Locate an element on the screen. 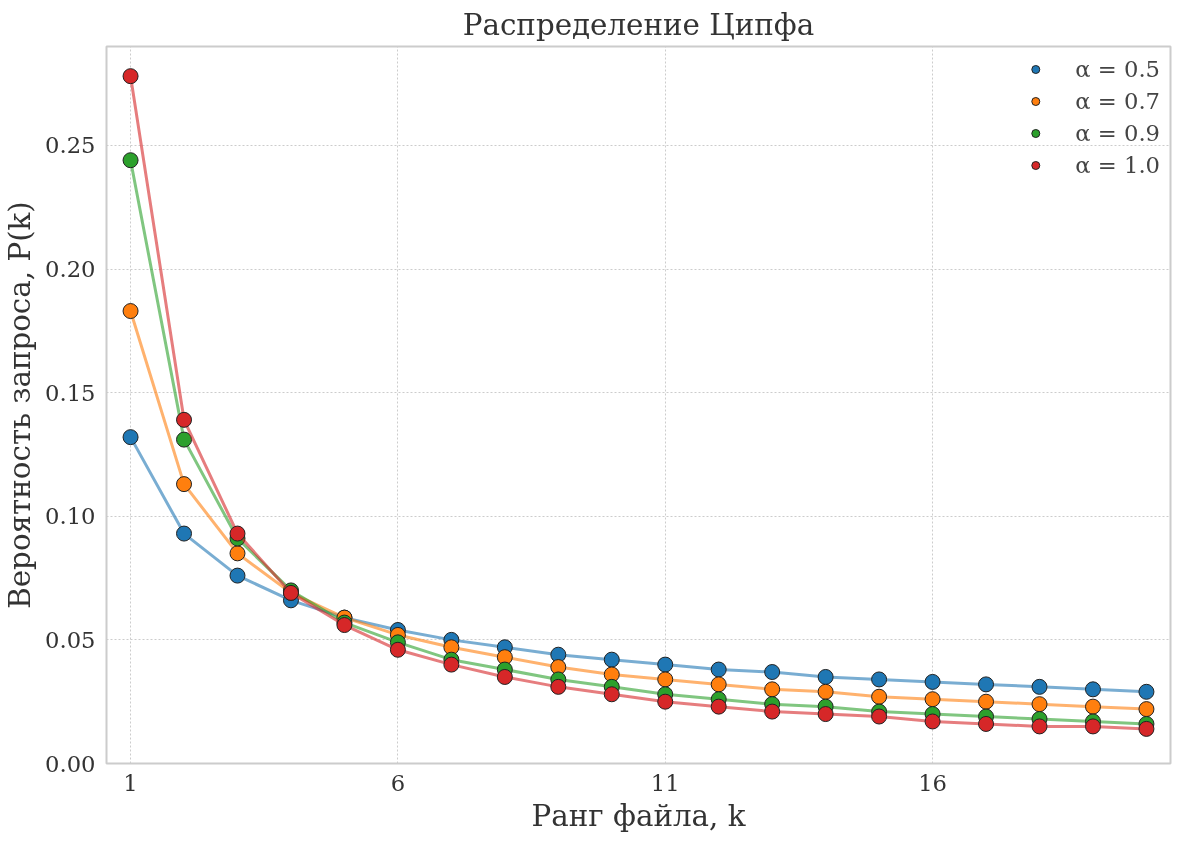 This screenshot has height=841, width=1187. y-tick-label: 0.25 is located at coordinates (70, 145).